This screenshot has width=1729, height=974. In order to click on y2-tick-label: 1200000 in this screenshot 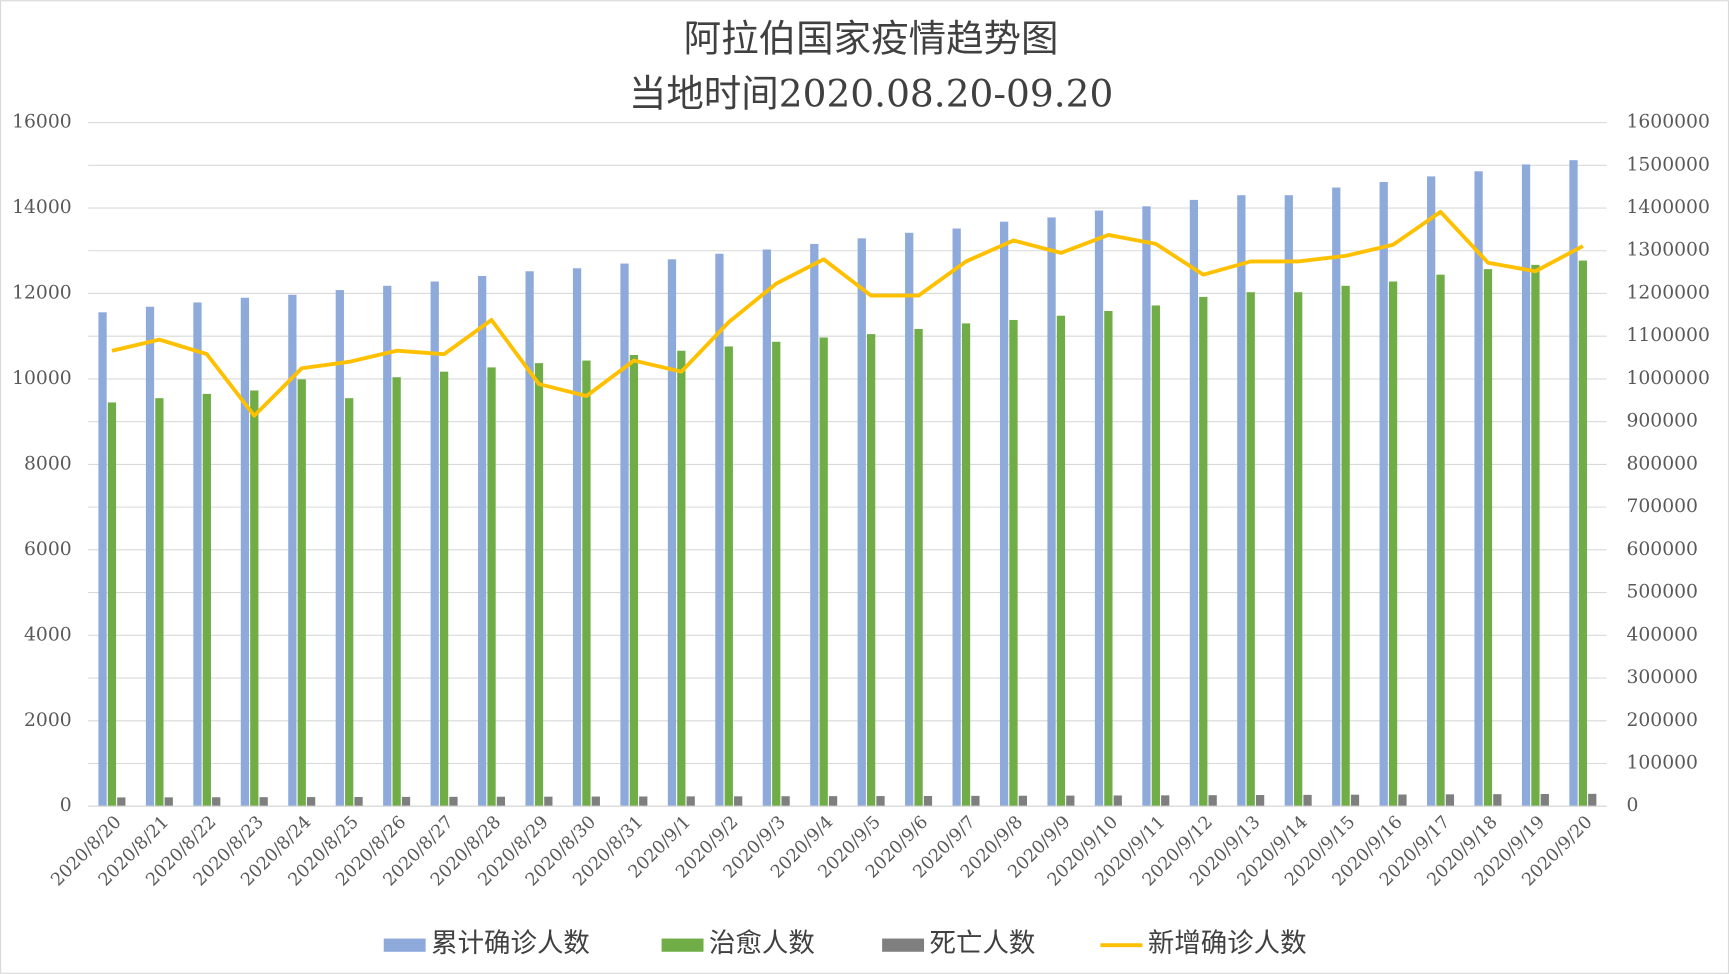, I will do `click(1667, 292)`.